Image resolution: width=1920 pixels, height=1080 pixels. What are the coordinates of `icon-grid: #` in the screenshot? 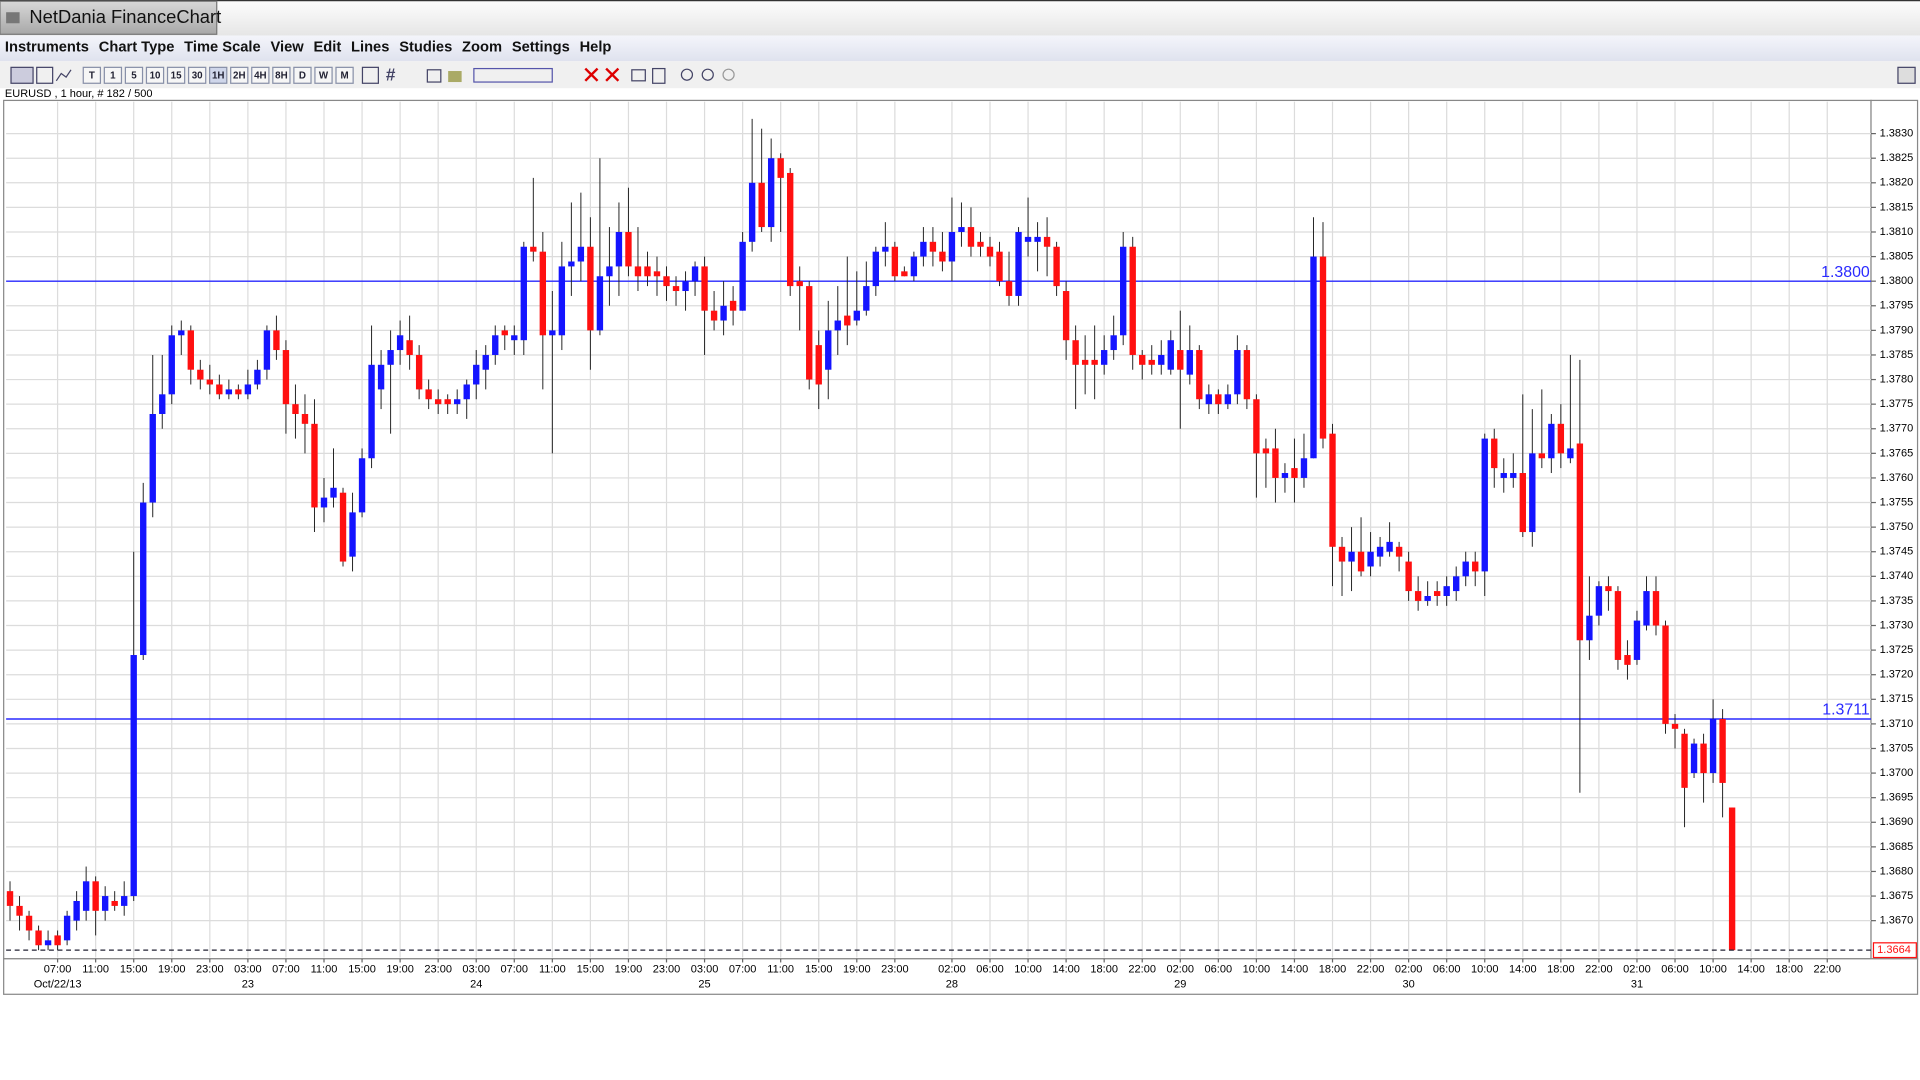 It's located at (391, 74).